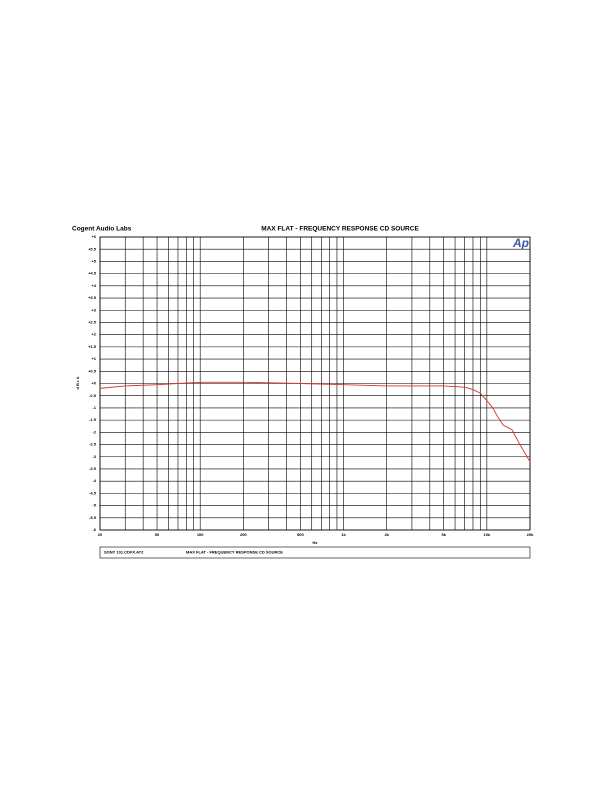  What do you see at coordinates (94, 456) in the screenshot?
I see `y-tick-label: -3` at bounding box center [94, 456].